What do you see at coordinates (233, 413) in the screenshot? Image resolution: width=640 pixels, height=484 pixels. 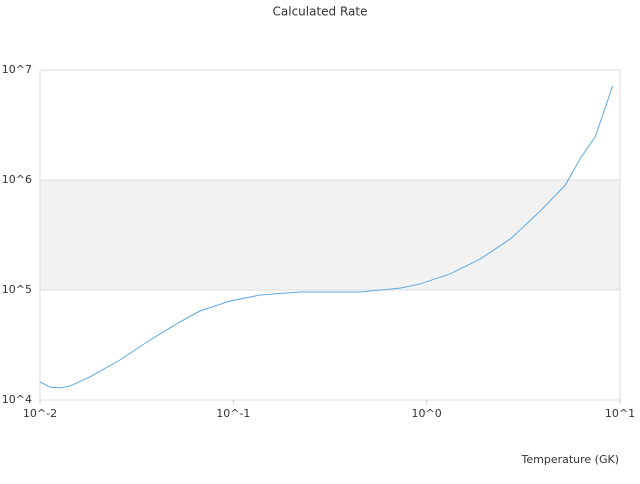 I see `x-tick-label: 10^-1` at bounding box center [233, 413].